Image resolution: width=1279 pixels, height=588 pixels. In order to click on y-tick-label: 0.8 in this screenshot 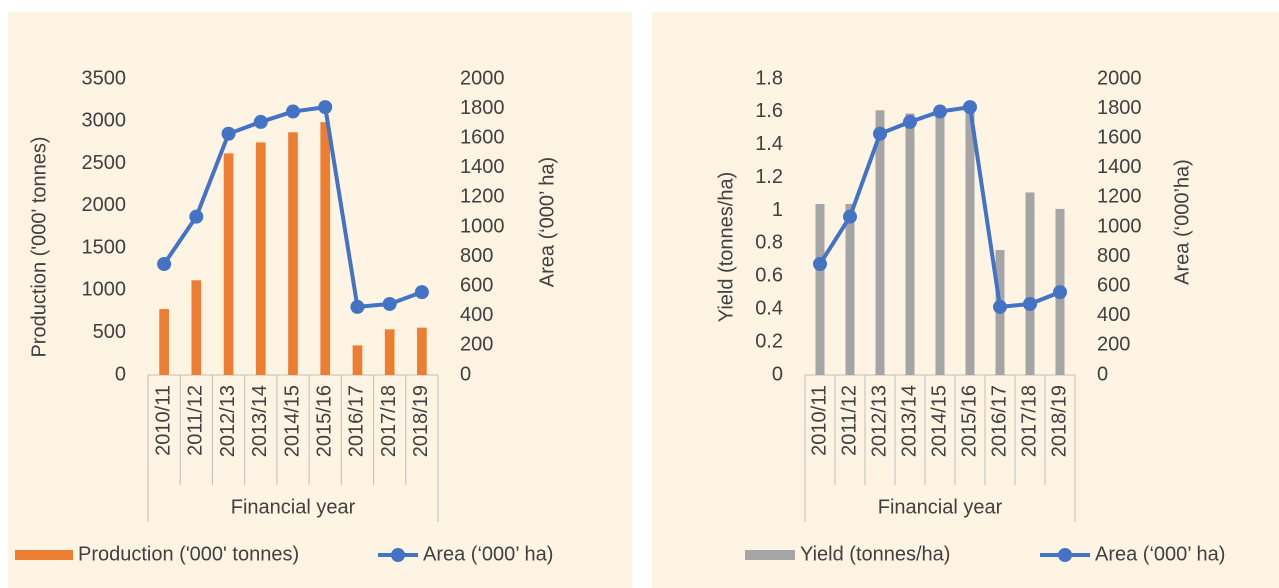, I will do `click(769, 243)`.